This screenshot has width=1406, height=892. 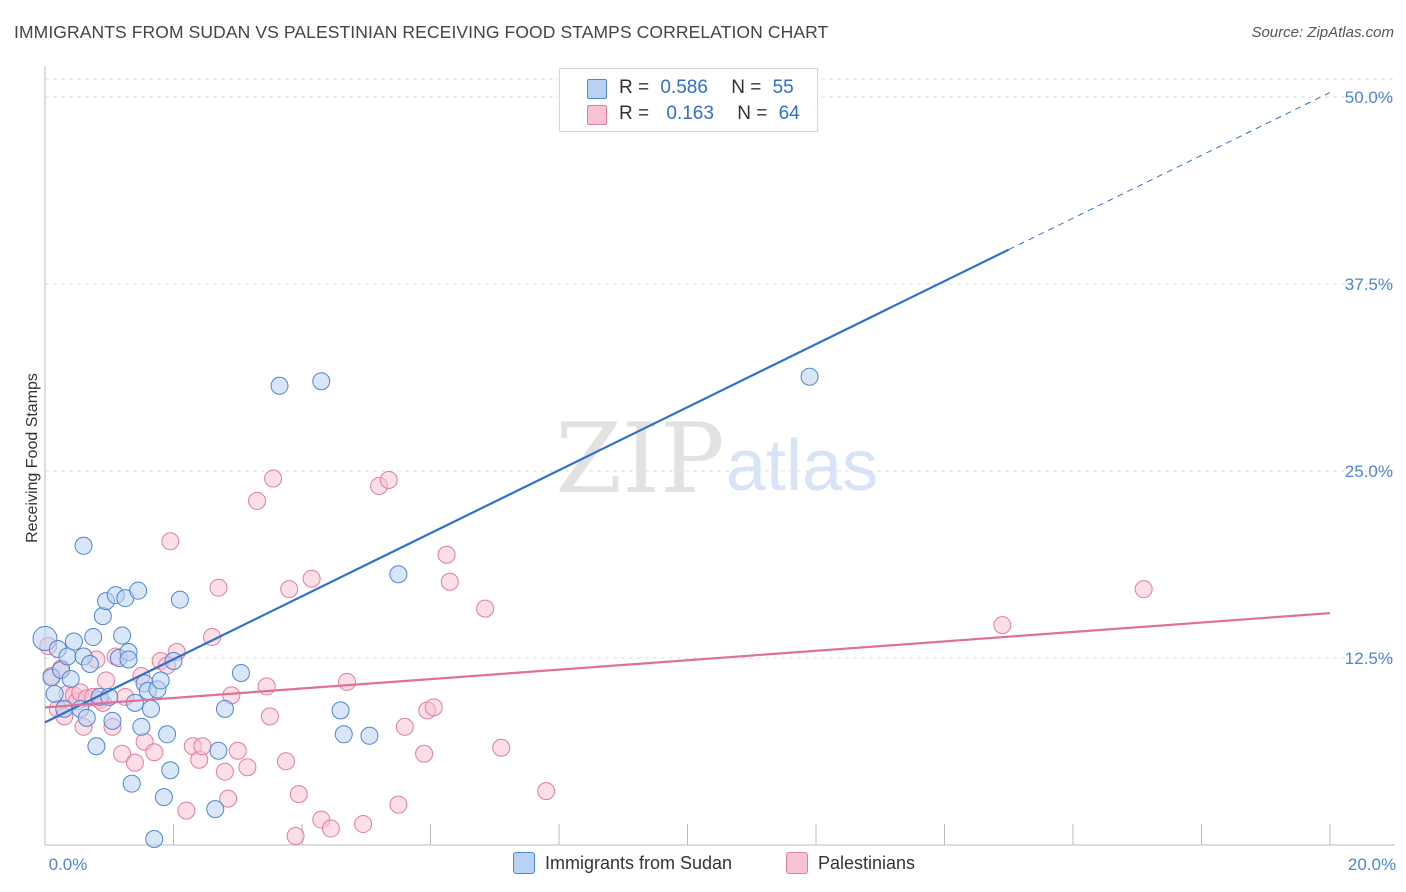 I want to click on source-label: Source: ZipAtlas.com, so click(x=1322, y=32).